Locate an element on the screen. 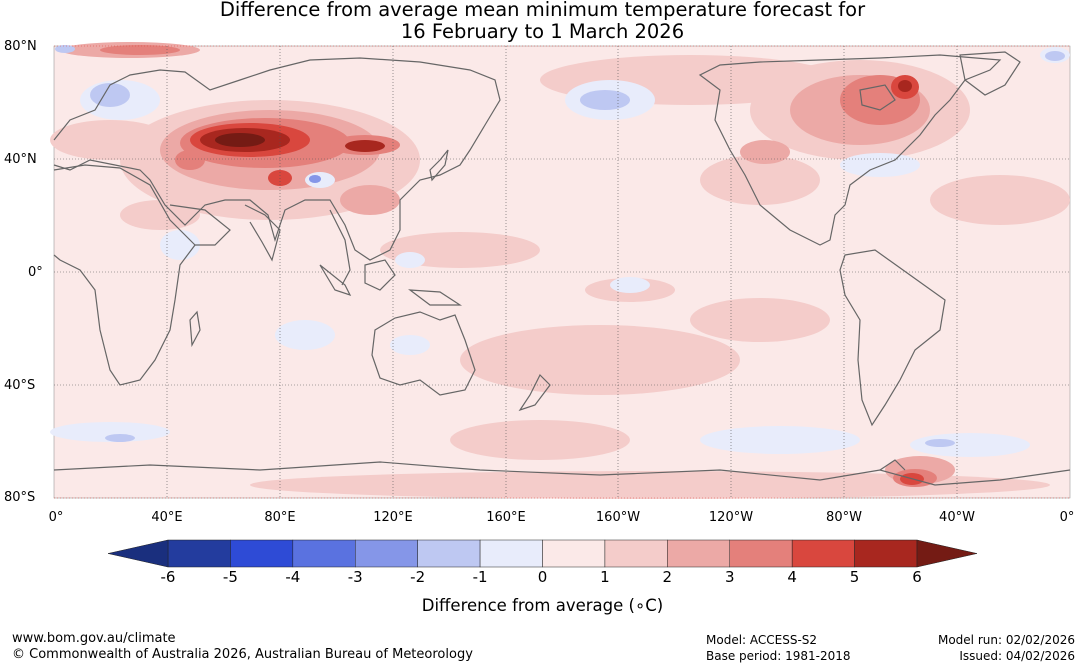  colorbar-tick-label: -2 is located at coordinates (418, 577).